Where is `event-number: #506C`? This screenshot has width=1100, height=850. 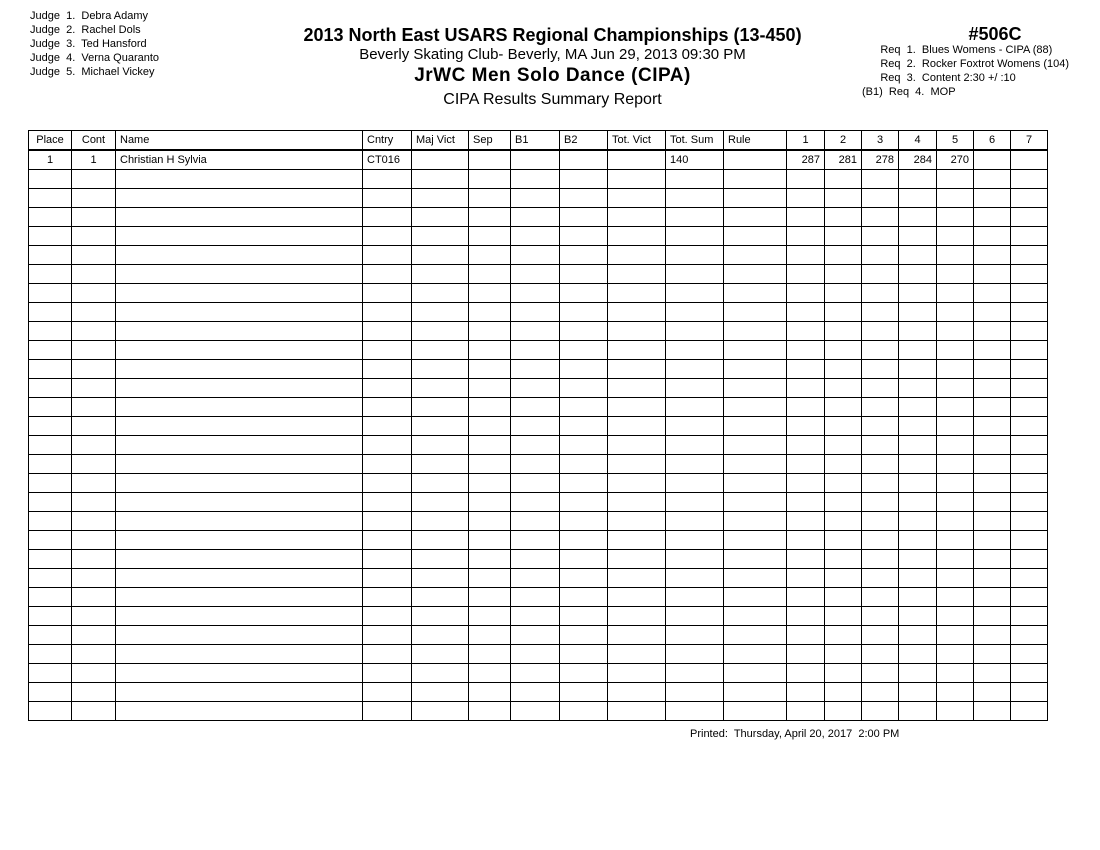
event-number: #506C is located at coordinates (995, 34).